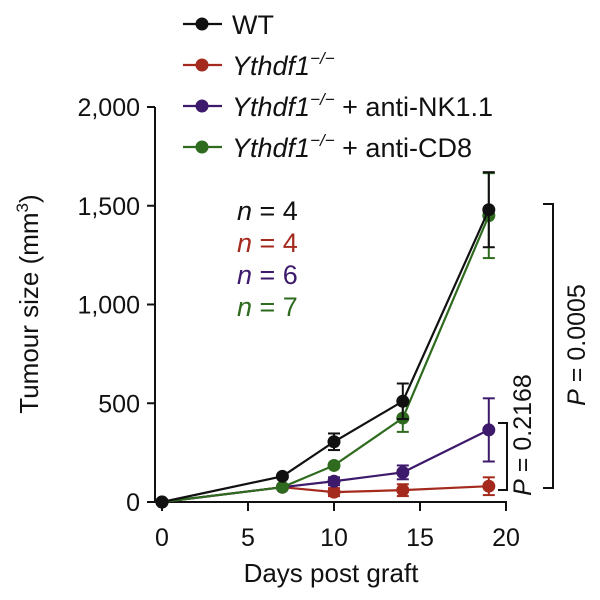  Describe the element at coordinates (119, 404) in the screenshot. I see `y-tick-label: 500` at that location.